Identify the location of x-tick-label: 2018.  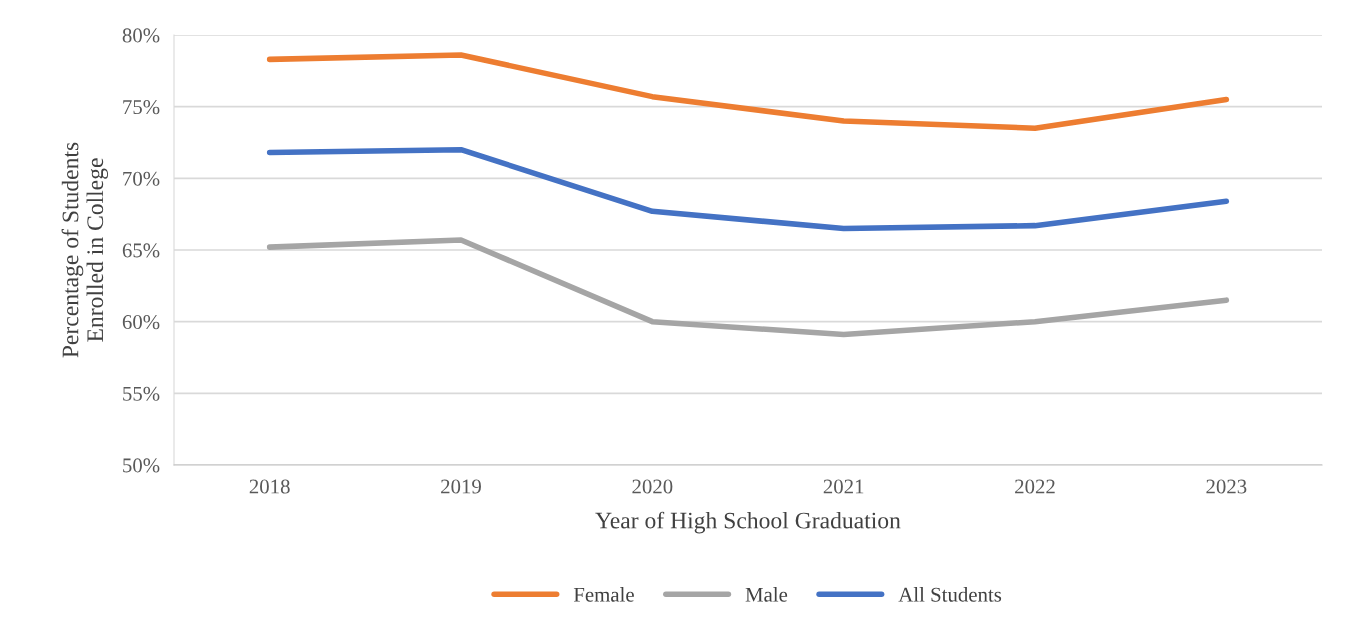
(269, 486).